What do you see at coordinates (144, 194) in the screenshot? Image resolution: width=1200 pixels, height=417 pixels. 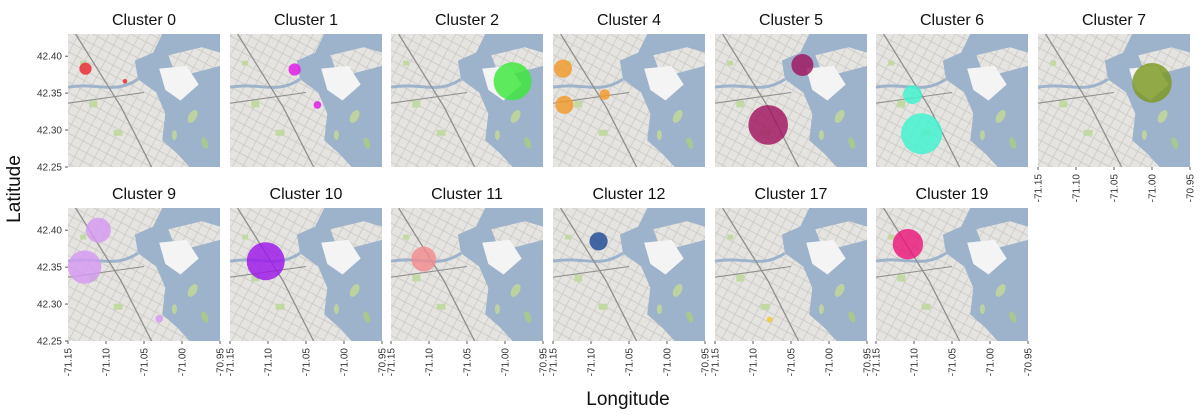 I see `facet-title: Cluster 9` at bounding box center [144, 194].